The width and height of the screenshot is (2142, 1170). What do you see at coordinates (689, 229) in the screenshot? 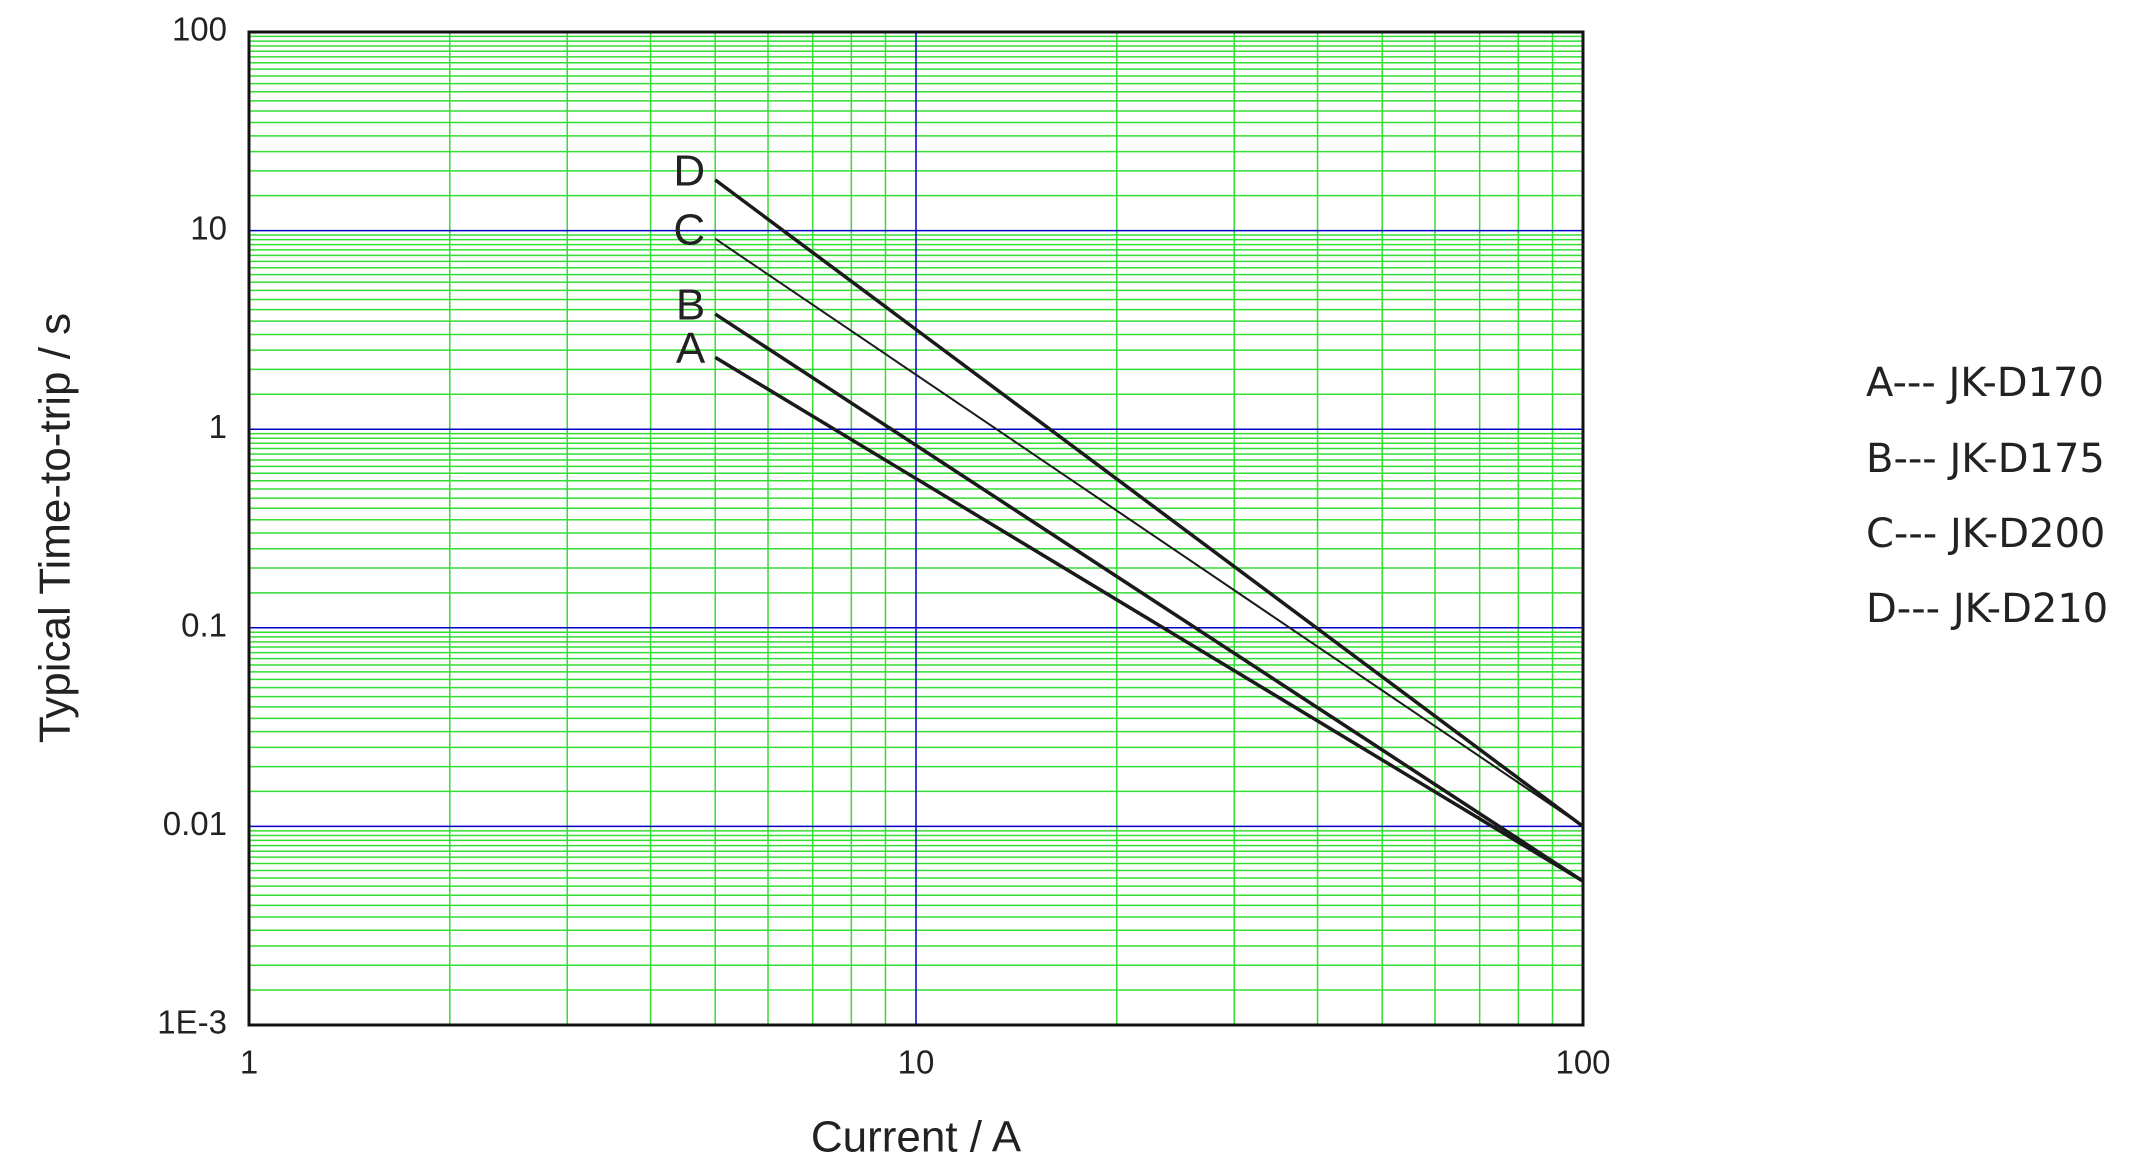
I see `curve-label: C` at bounding box center [689, 229].